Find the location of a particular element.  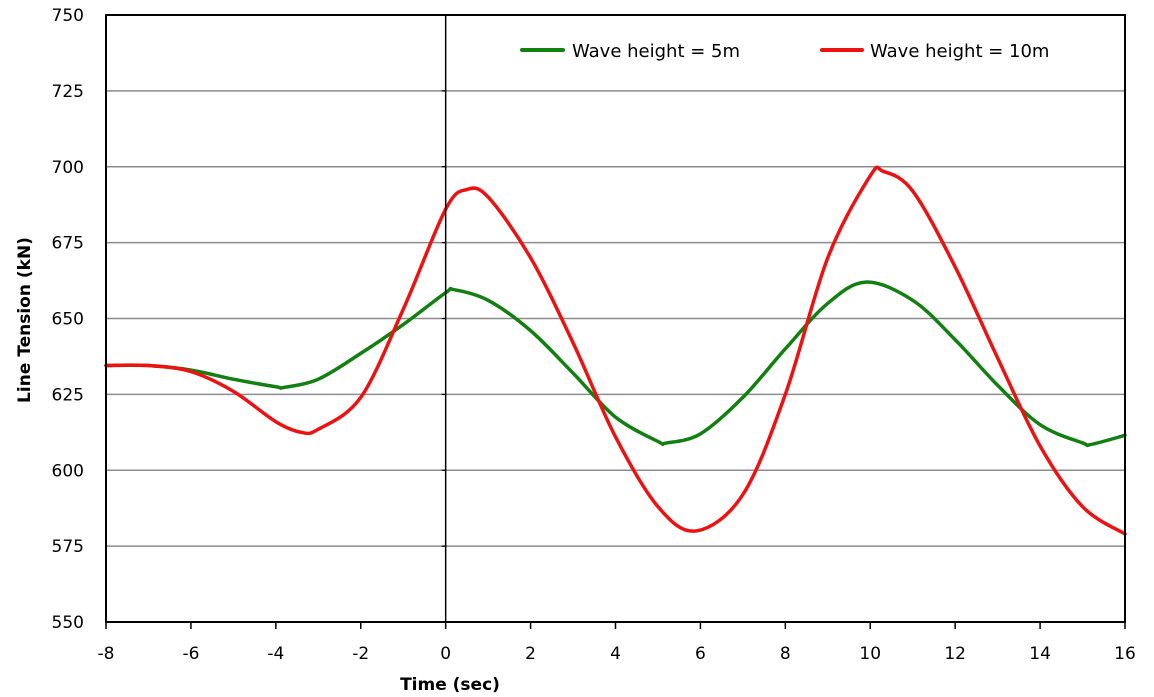

y-tick-label: 725 is located at coordinates (68, 92).